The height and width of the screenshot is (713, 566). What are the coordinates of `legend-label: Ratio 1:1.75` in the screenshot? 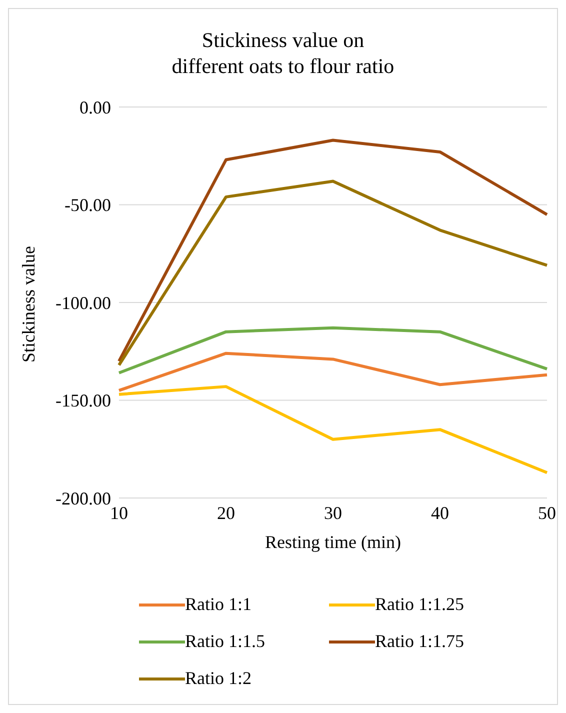 It's located at (419, 641).